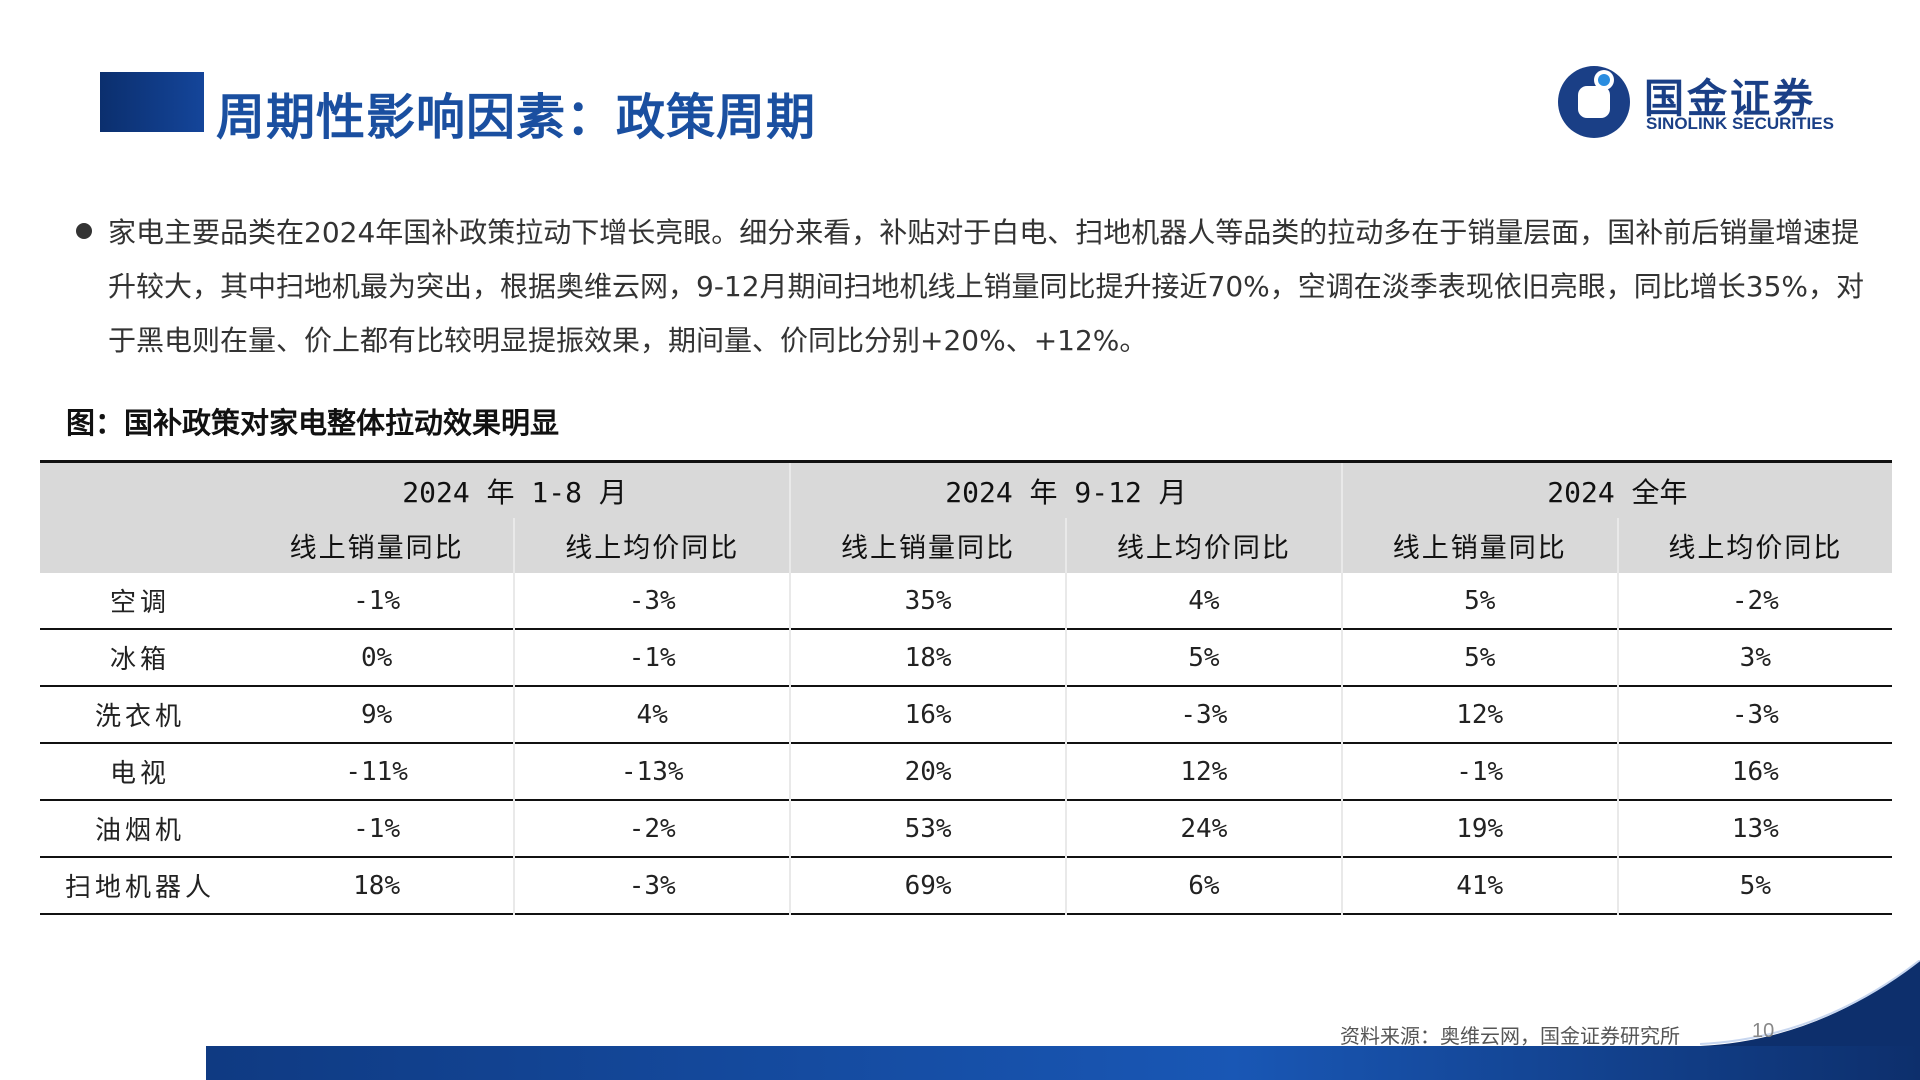 The image size is (1920, 1080). I want to click on table-cell: 20%, so click(927, 771).